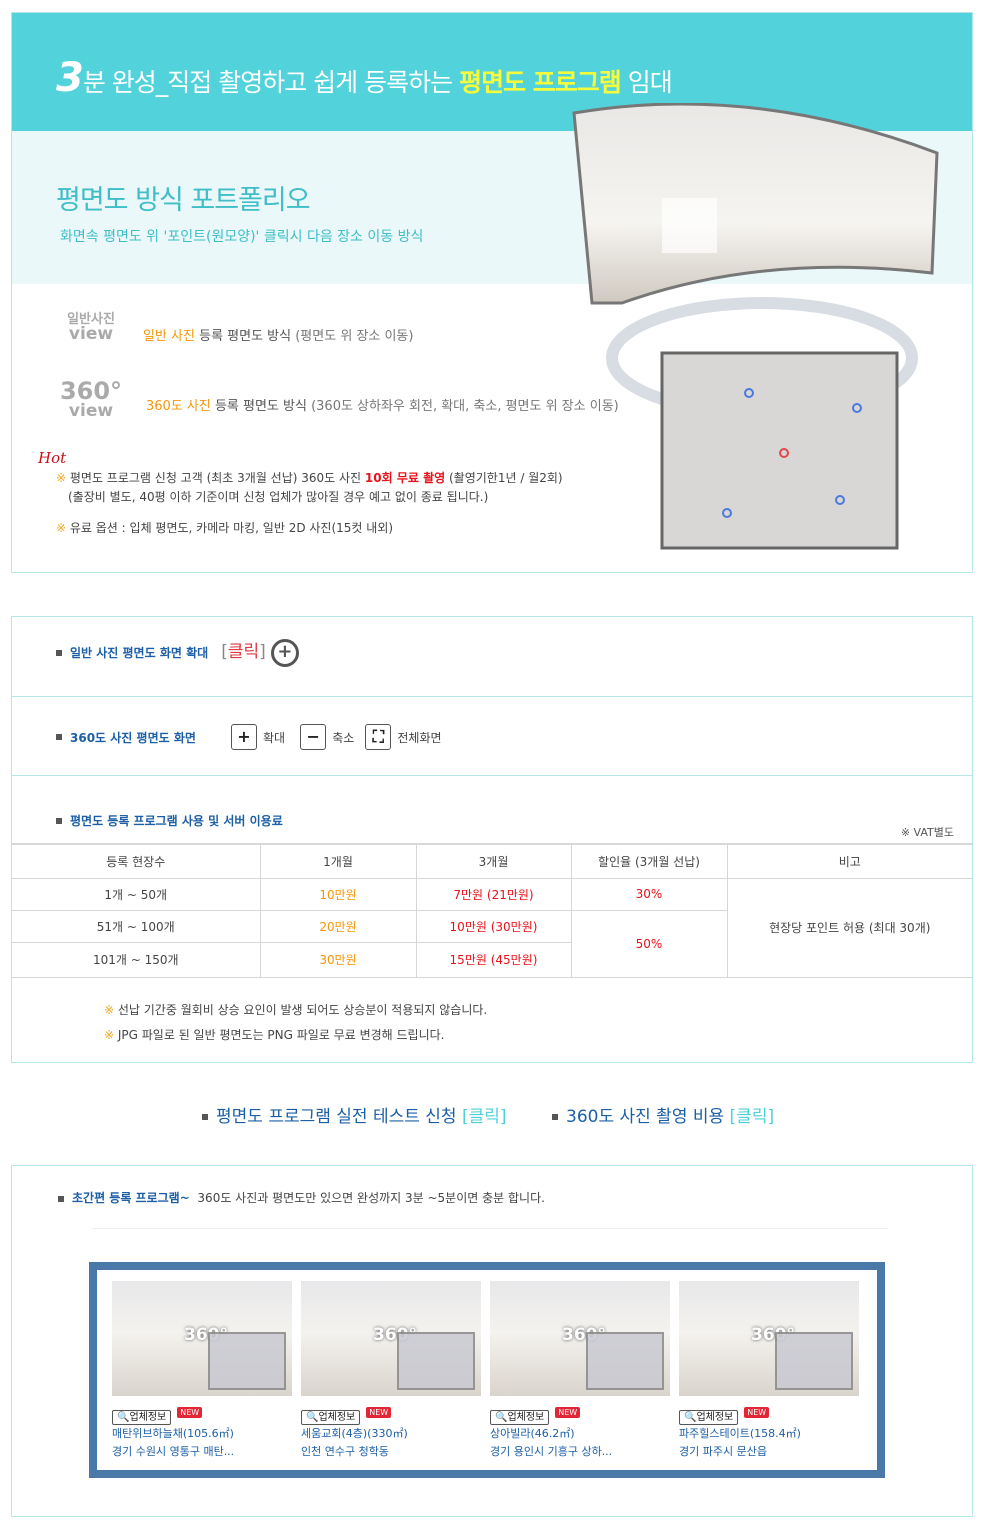 This screenshot has width=987, height=1536. Describe the element at coordinates (364, 78) in the screenshot. I see `banner-title: 3분 완성_직접 촬영하고 쉽게 등록하는 평면도 프로그램 임대` at that location.